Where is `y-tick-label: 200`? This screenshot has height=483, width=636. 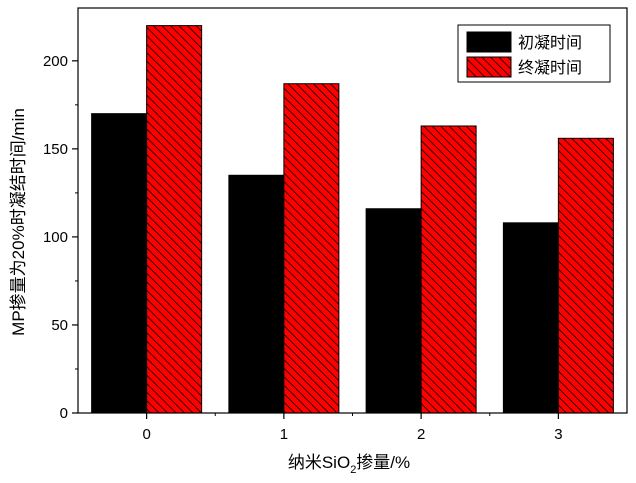 y-tick-label: 200 is located at coordinates (55, 61).